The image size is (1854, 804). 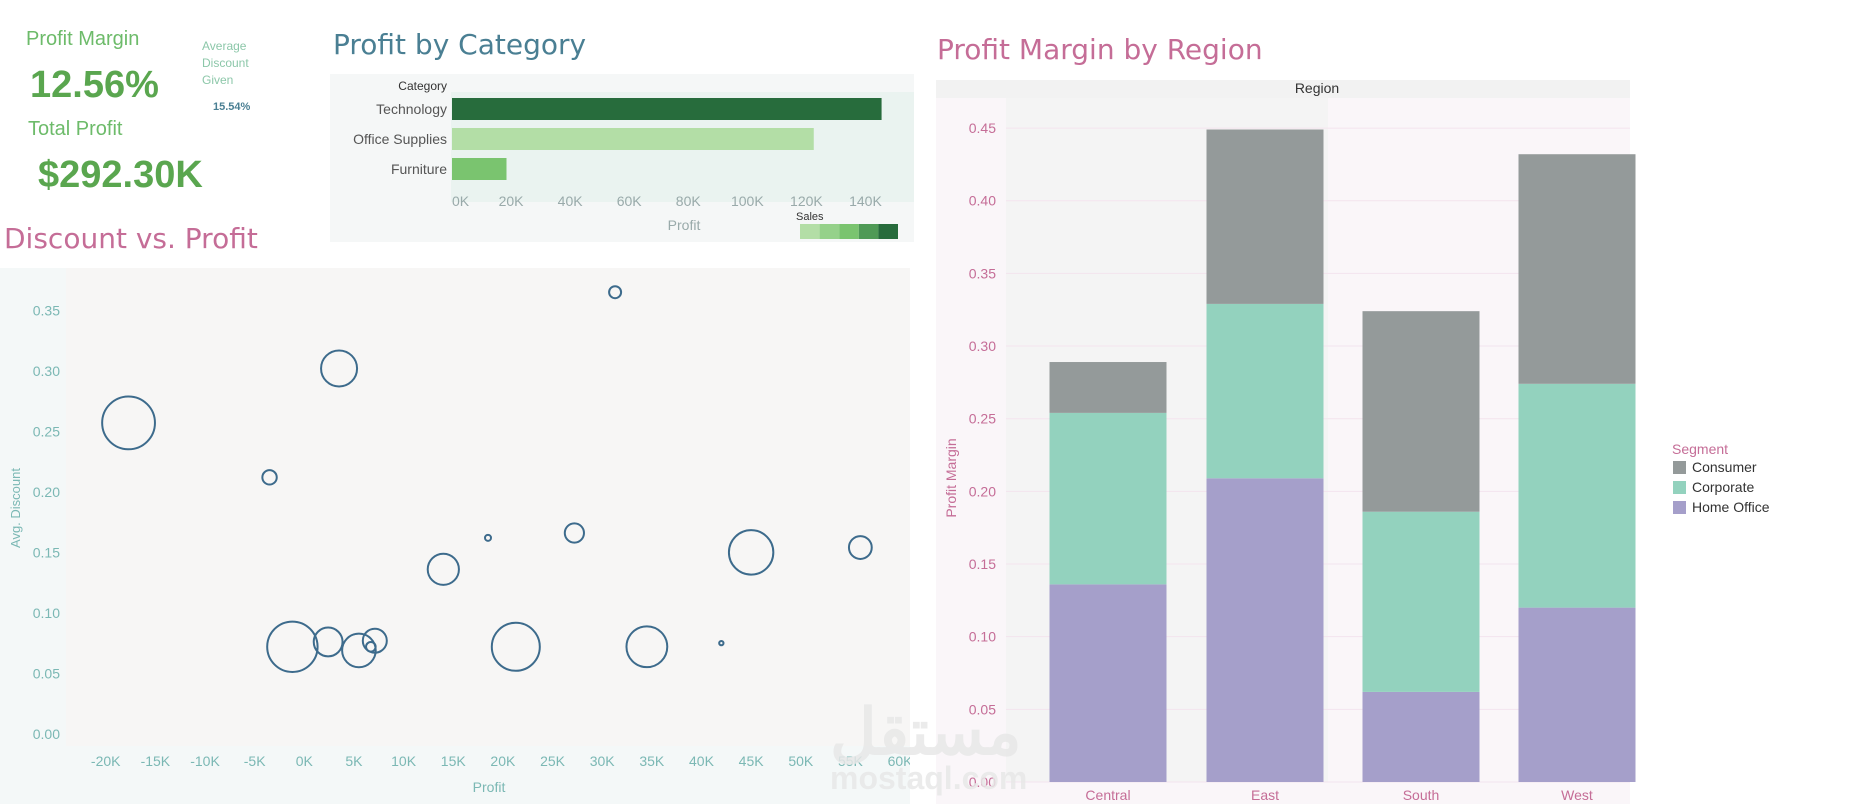 What do you see at coordinates (1283, 89) in the screenshot?
I see `header-band` at bounding box center [1283, 89].